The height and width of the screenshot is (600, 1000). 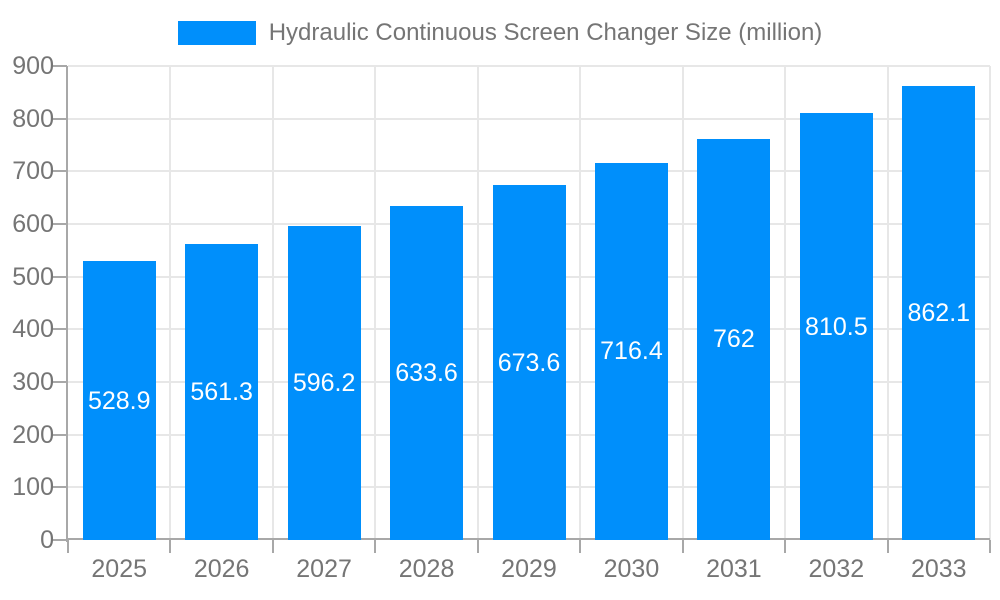 I want to click on bar-value-label: 762, so click(x=734, y=339).